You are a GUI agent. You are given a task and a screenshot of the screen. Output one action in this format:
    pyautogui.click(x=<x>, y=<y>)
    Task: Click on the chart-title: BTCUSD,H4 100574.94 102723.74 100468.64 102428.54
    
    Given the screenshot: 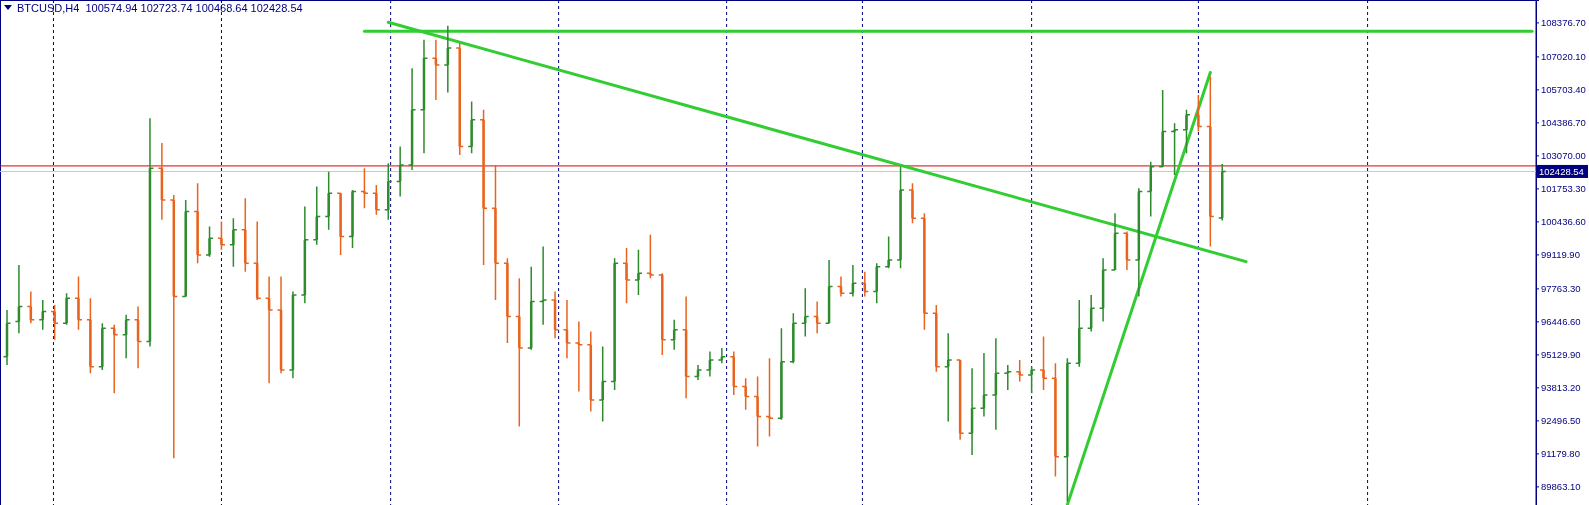 What is the action you would take?
    pyautogui.click(x=160, y=8)
    